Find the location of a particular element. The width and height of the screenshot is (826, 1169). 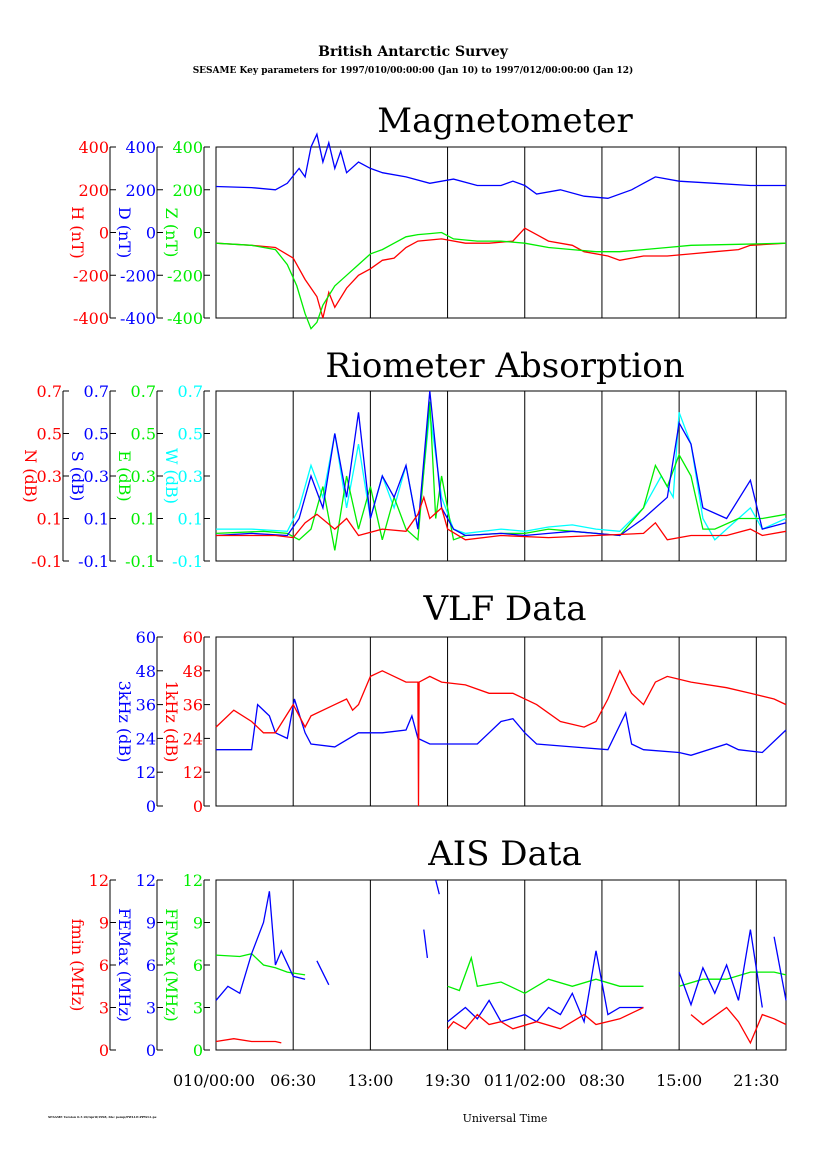

y-axis-title: 1kHz (dB) is located at coordinates (171, 722).